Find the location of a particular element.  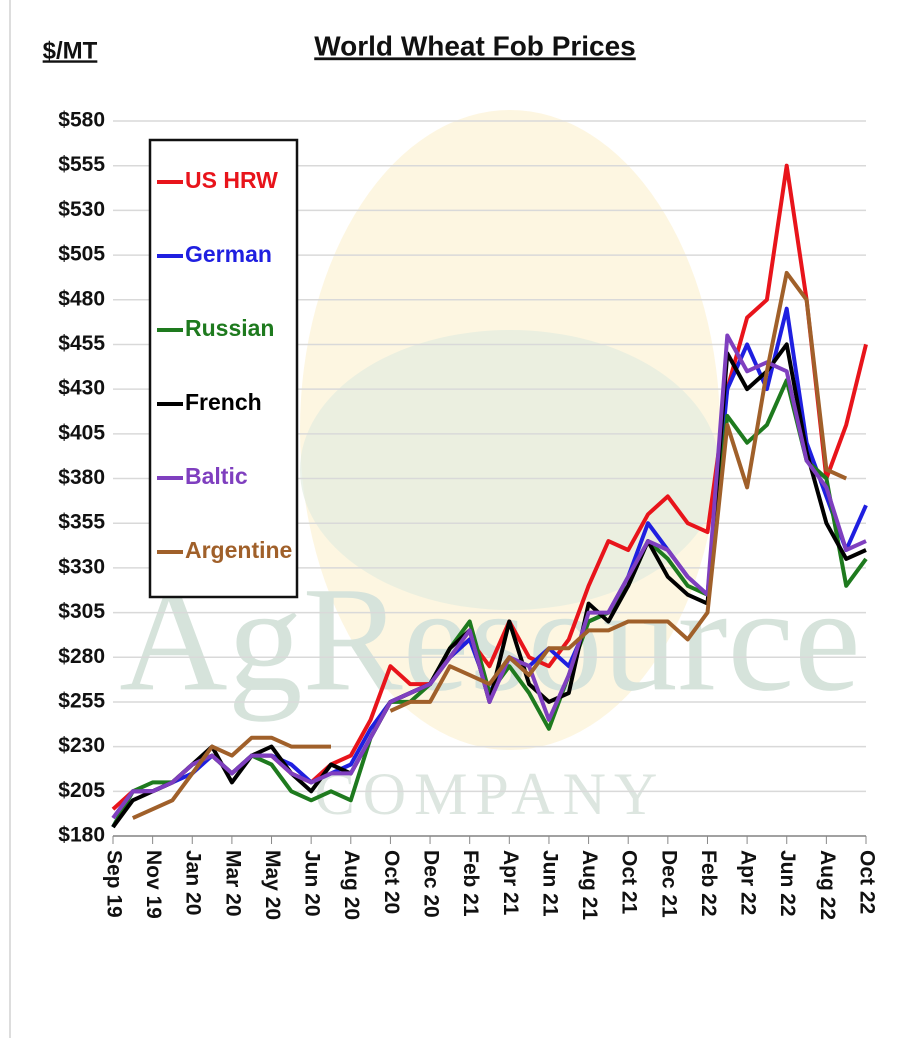

y-tick-label: $255 is located at coordinates (81, 700).